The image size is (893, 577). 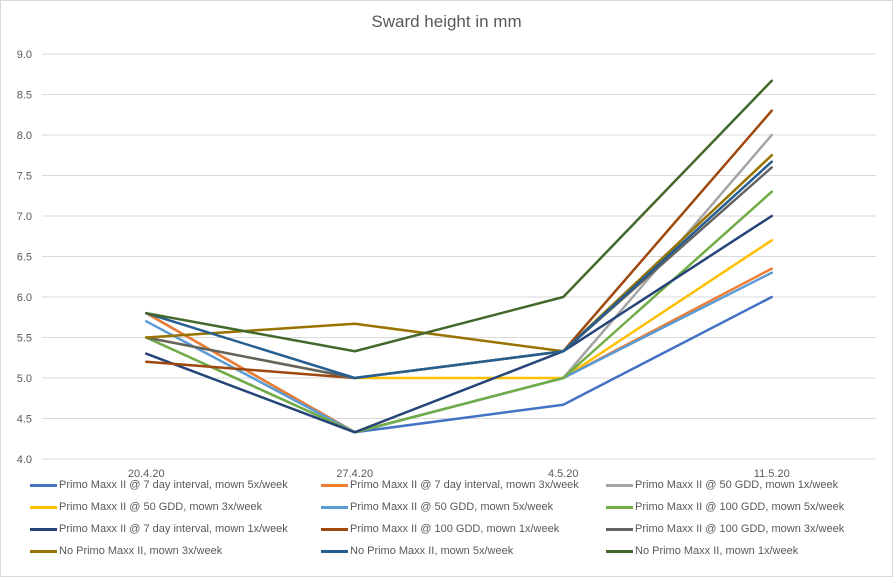 I want to click on legend-item: Primo Maxx II @ 50 GDD, mown 3x/week, so click(x=146, y=507).